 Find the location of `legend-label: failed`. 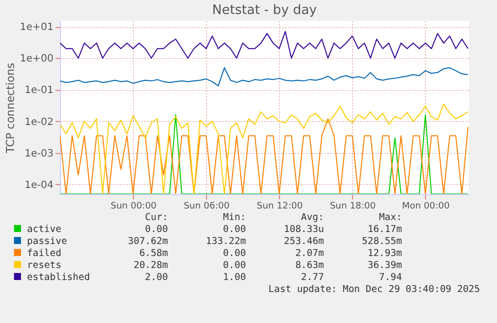

legend-label: failed is located at coordinates (44, 254).